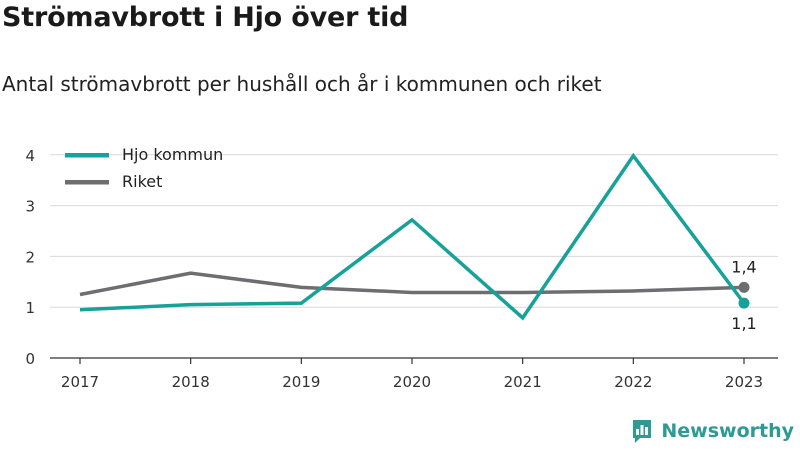 This screenshot has width=800, height=450. I want to click on end-label-riket: 1,4, so click(743, 266).